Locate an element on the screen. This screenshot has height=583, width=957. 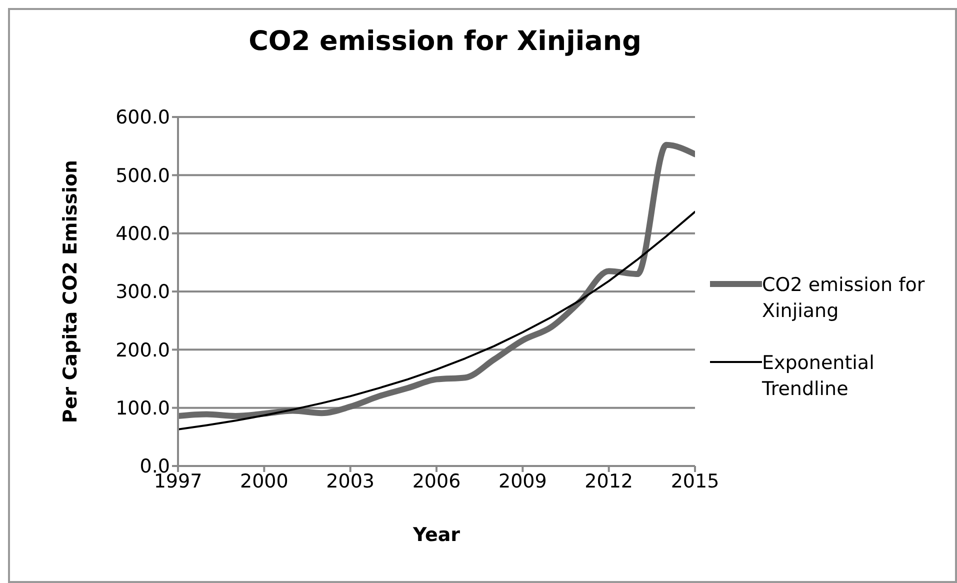
x-tick-label: 2000 is located at coordinates (264, 481).